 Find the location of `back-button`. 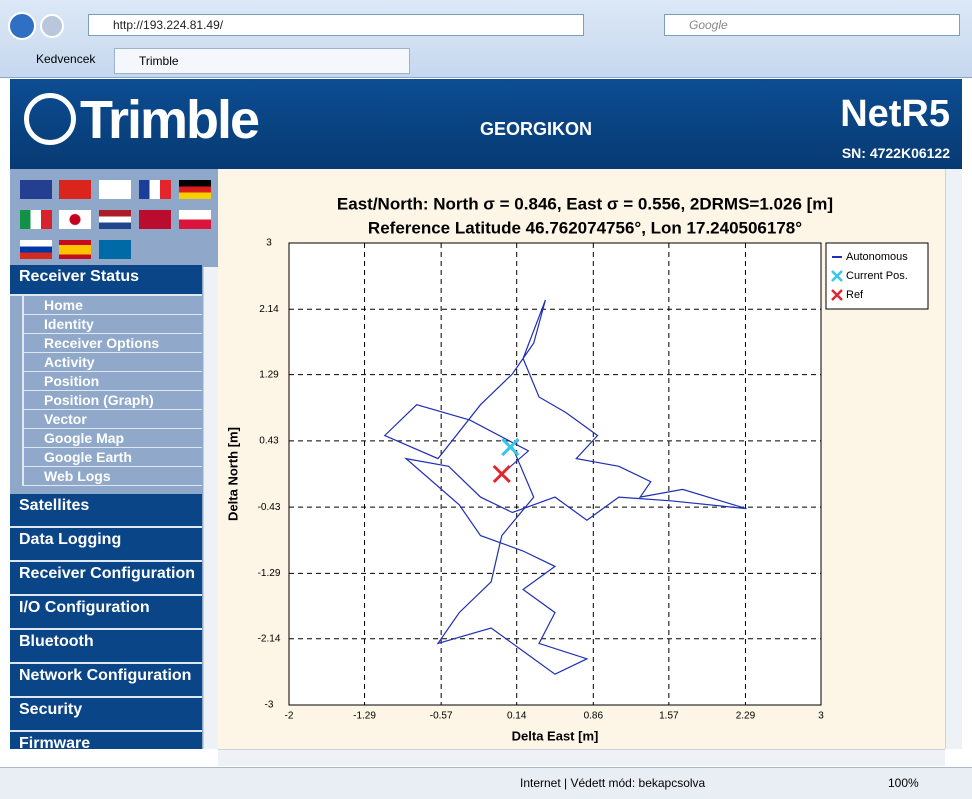

back-button is located at coordinates (22, 26).